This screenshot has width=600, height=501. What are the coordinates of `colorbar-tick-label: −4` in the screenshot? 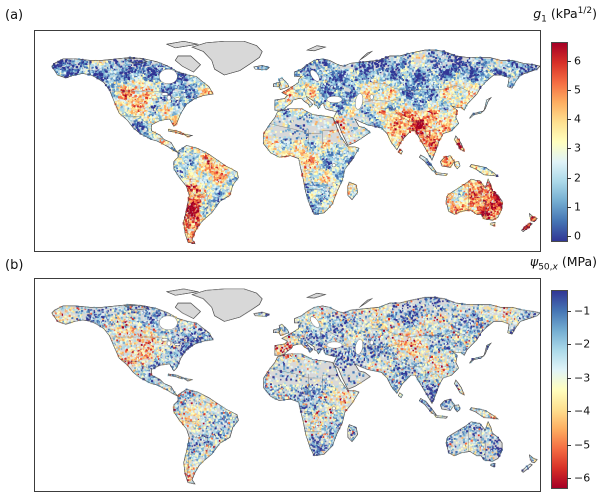 It's located at (582, 411).